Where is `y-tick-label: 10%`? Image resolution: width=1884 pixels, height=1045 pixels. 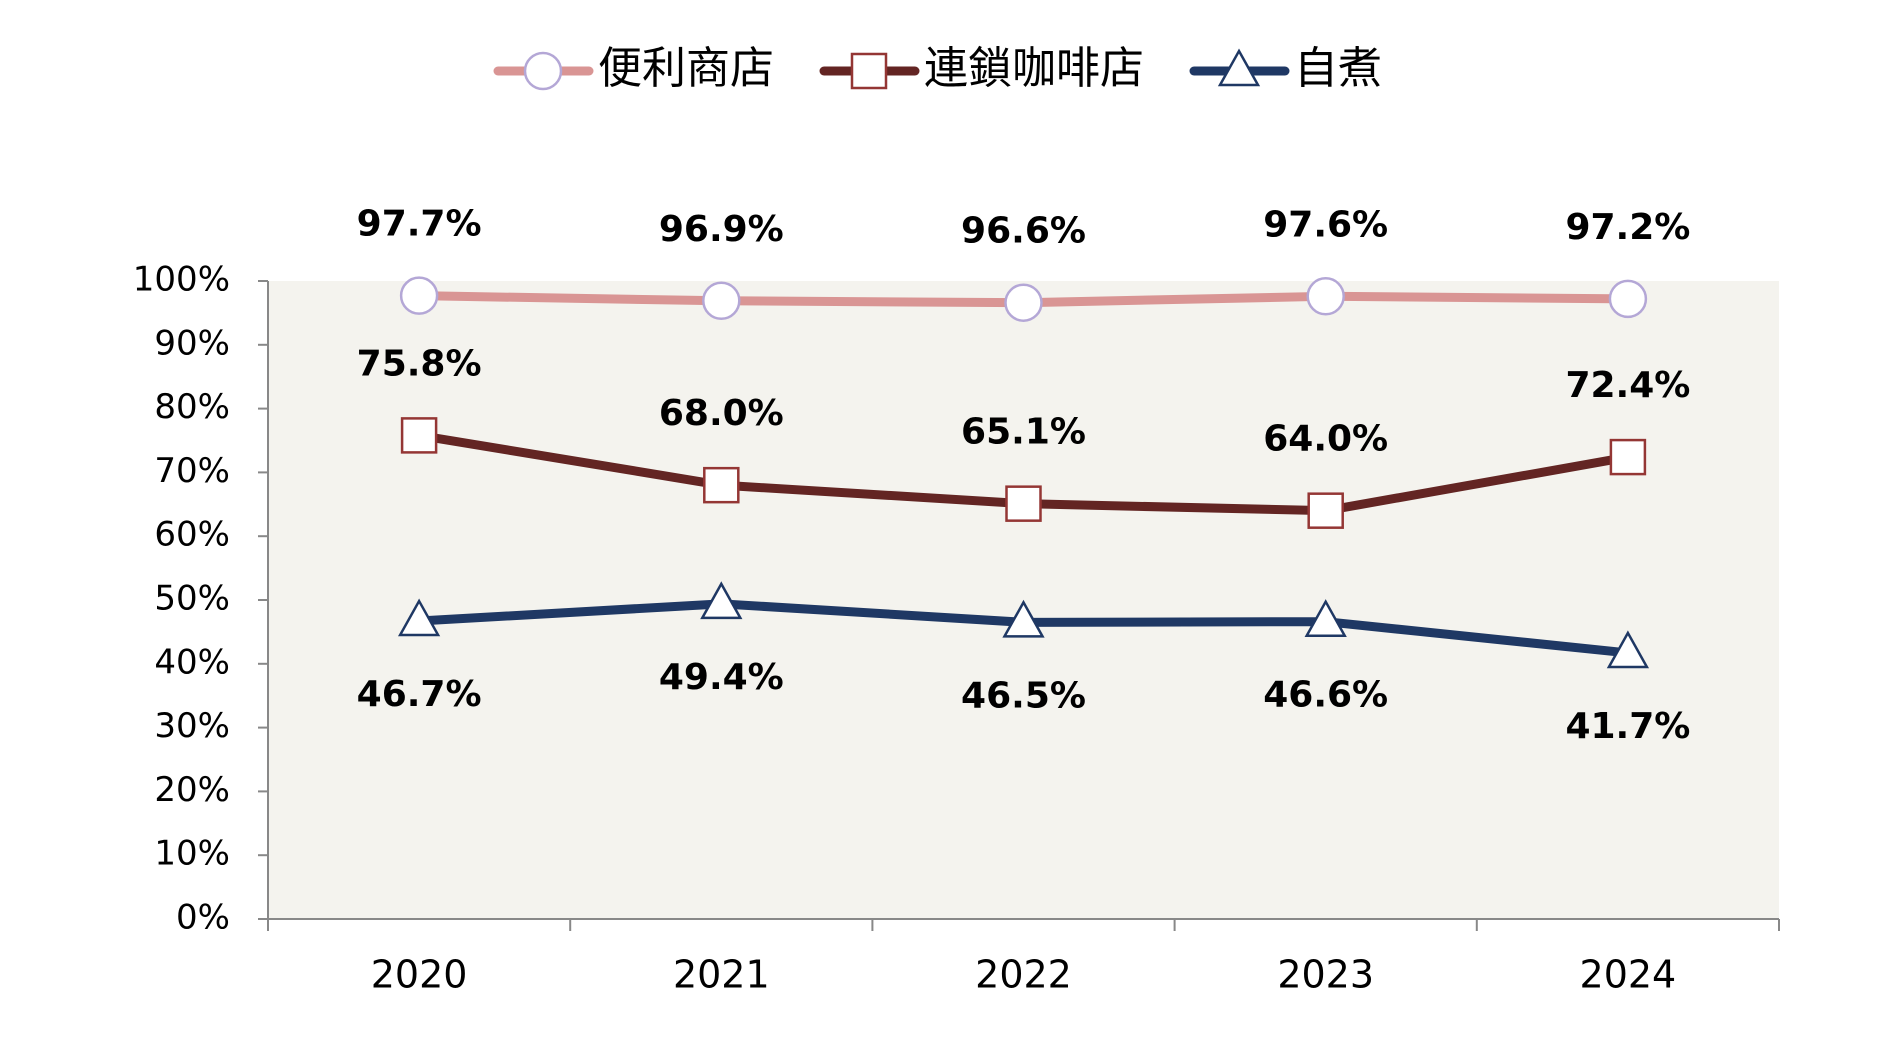 y-tick-label: 10% is located at coordinates (192, 854).